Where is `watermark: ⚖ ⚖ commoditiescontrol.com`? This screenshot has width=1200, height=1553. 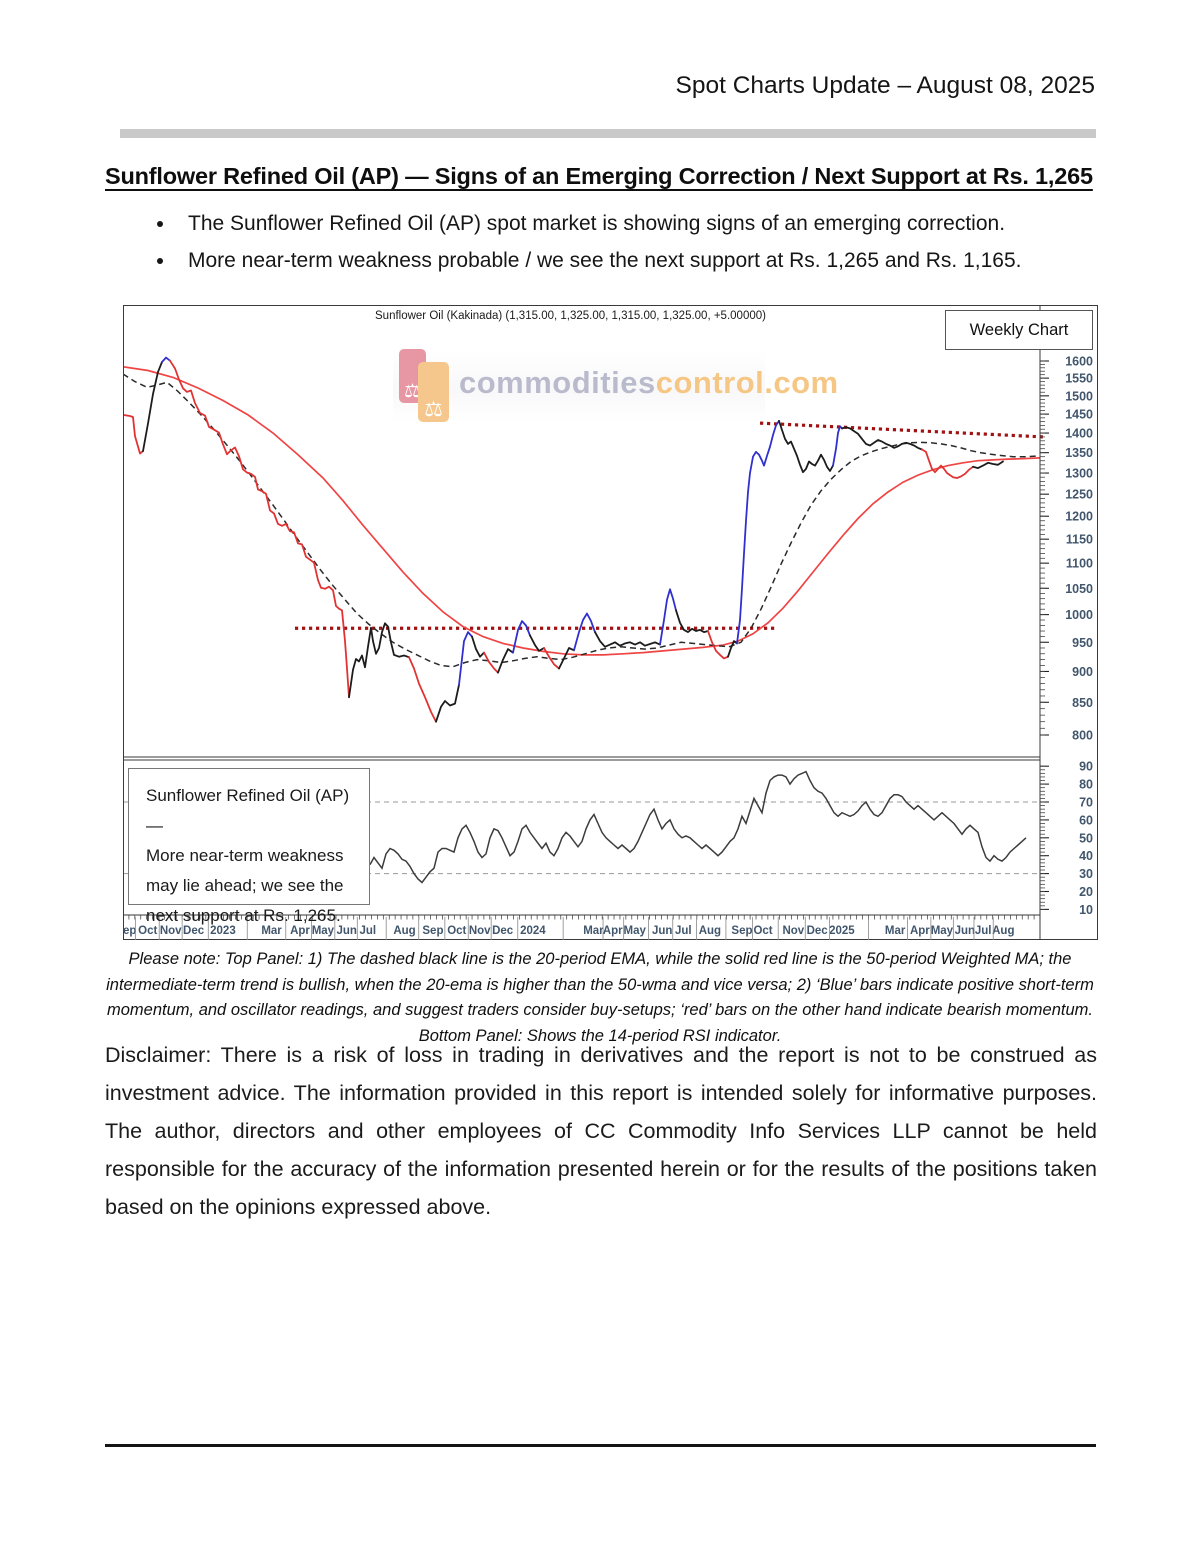 watermark: ⚖ ⚖ commoditiescontrol.com is located at coordinates (615, 384).